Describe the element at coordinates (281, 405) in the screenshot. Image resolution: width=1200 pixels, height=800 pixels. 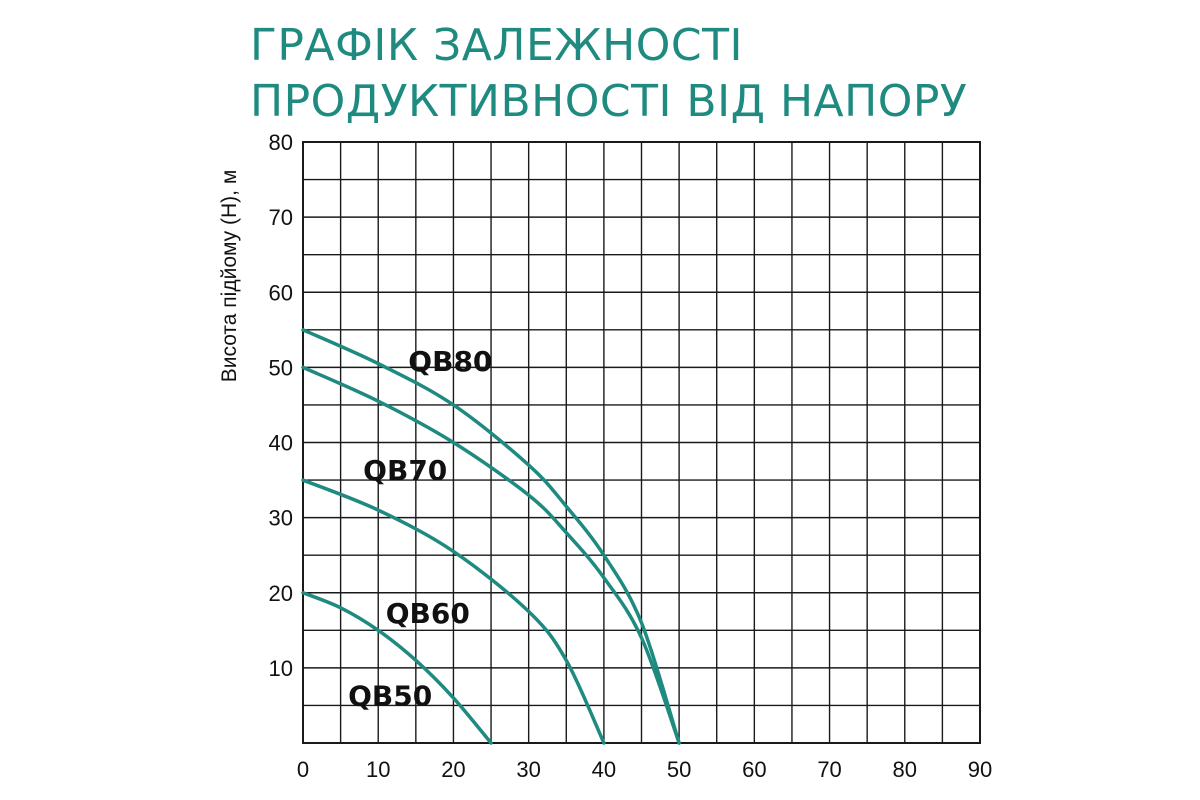
I see `y-tick-labels: 10 20 30 40 50 60 70 80` at that location.